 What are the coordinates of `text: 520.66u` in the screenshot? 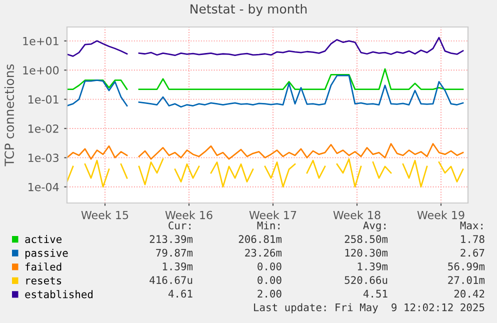 It's located at (366, 280).